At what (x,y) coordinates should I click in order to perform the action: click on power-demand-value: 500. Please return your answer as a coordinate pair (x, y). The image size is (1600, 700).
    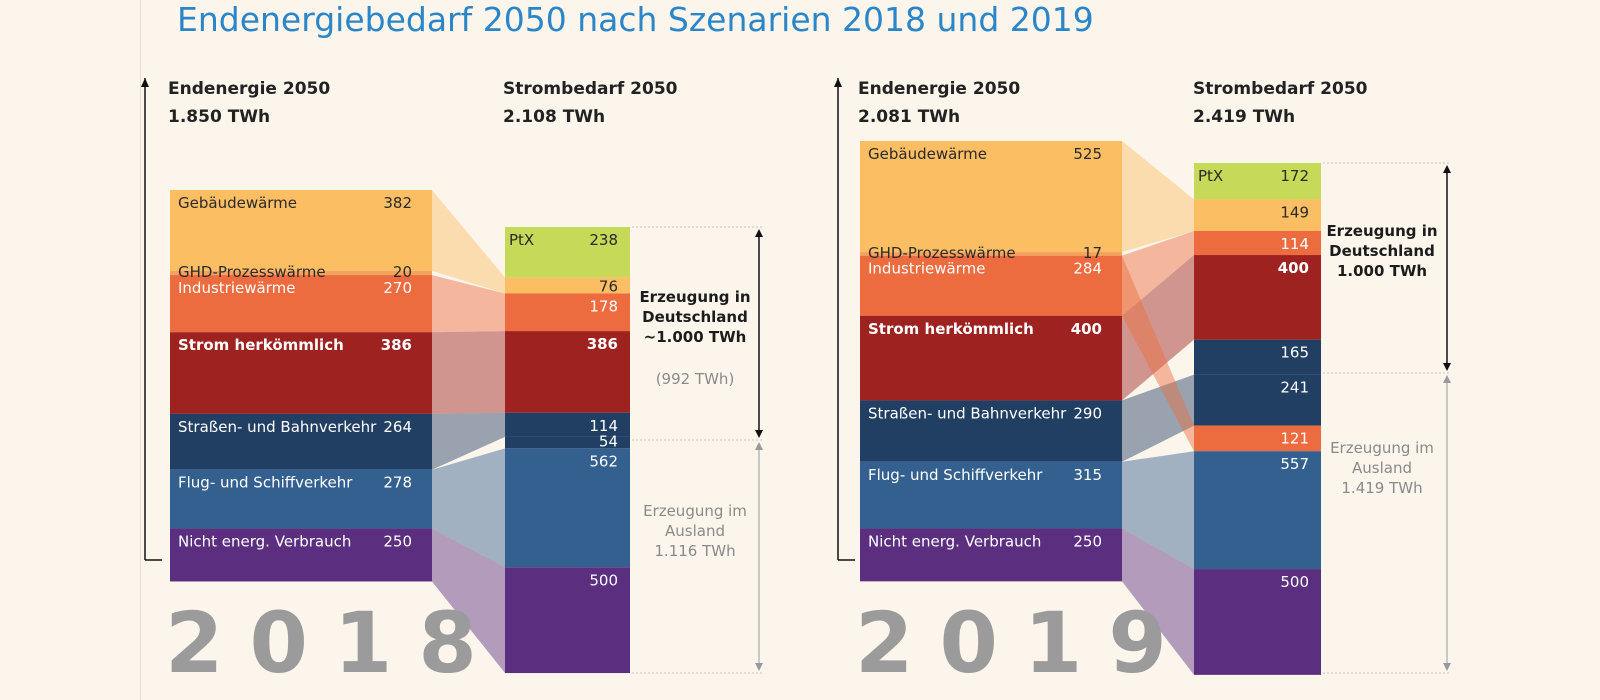
    Looking at the image, I should click on (1294, 582).